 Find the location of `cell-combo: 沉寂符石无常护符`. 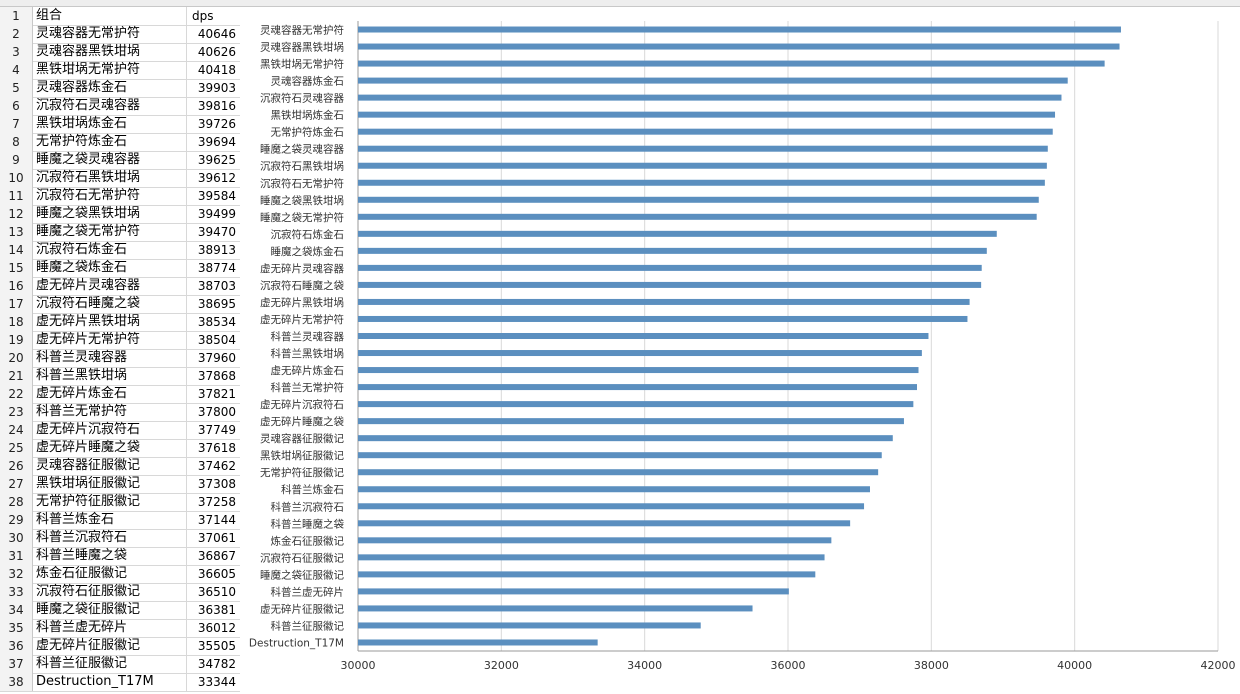

cell-combo: 沉寂符石无常护符 is located at coordinates (111, 196).